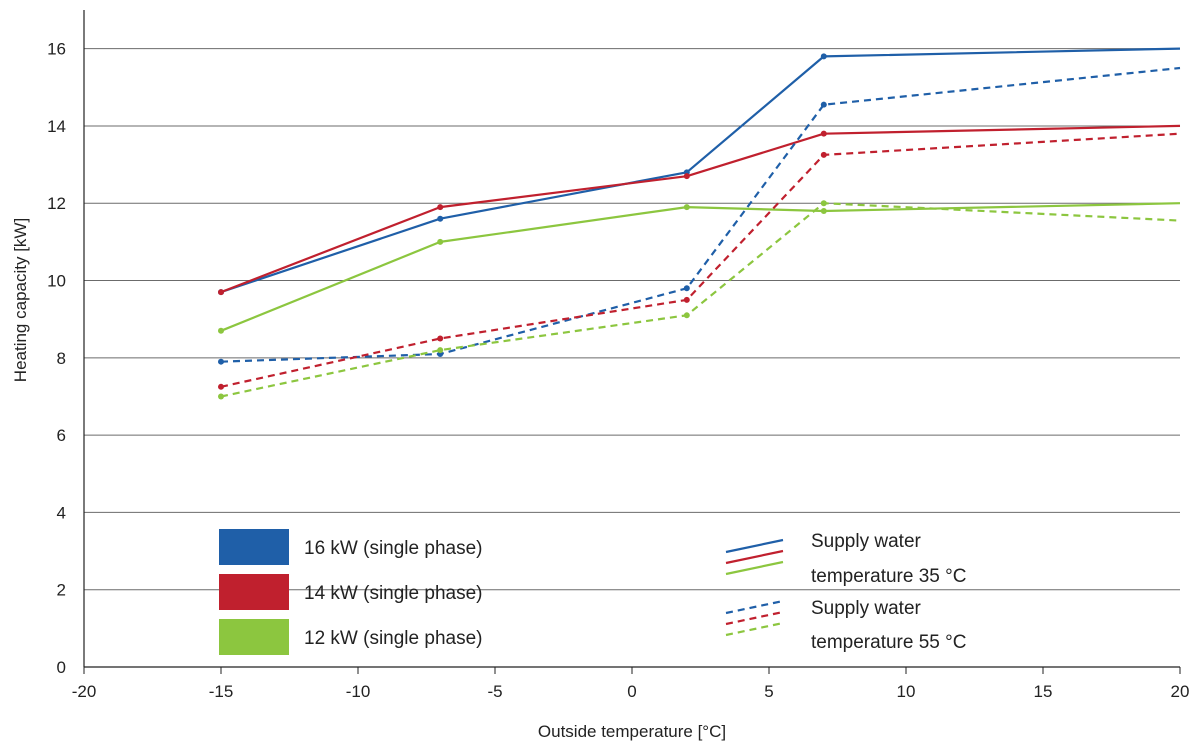  What do you see at coordinates (768, 691) in the screenshot?
I see `x-tick-label: 5` at bounding box center [768, 691].